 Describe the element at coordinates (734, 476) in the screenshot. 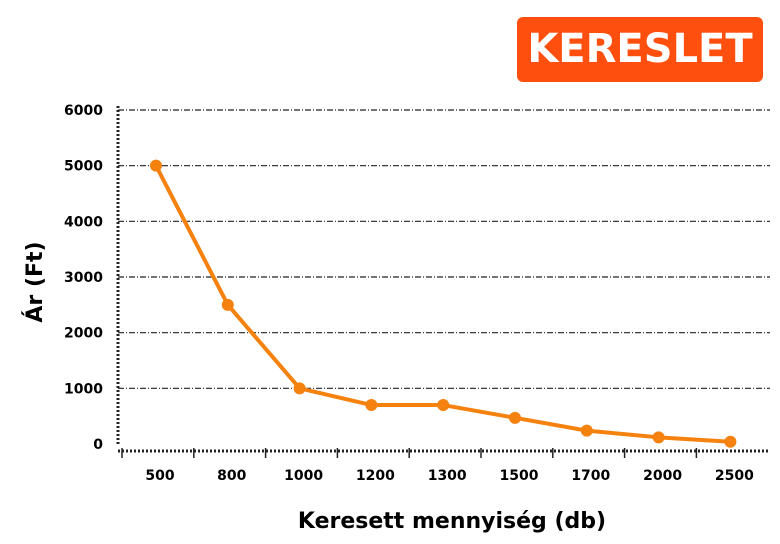

I see `x-tick-label-2500: 2500` at that location.